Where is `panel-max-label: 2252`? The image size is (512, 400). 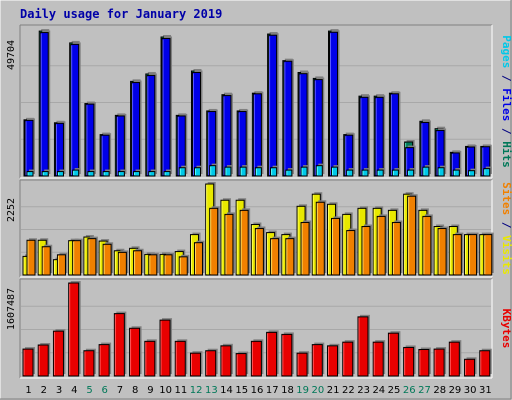
panel-max-label: 2252 is located at coordinates (11, 210).